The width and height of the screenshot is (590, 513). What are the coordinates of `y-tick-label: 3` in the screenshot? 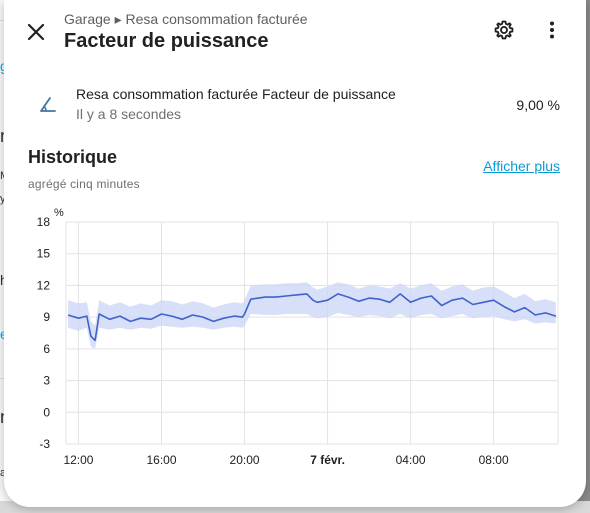 It's located at (46, 381).